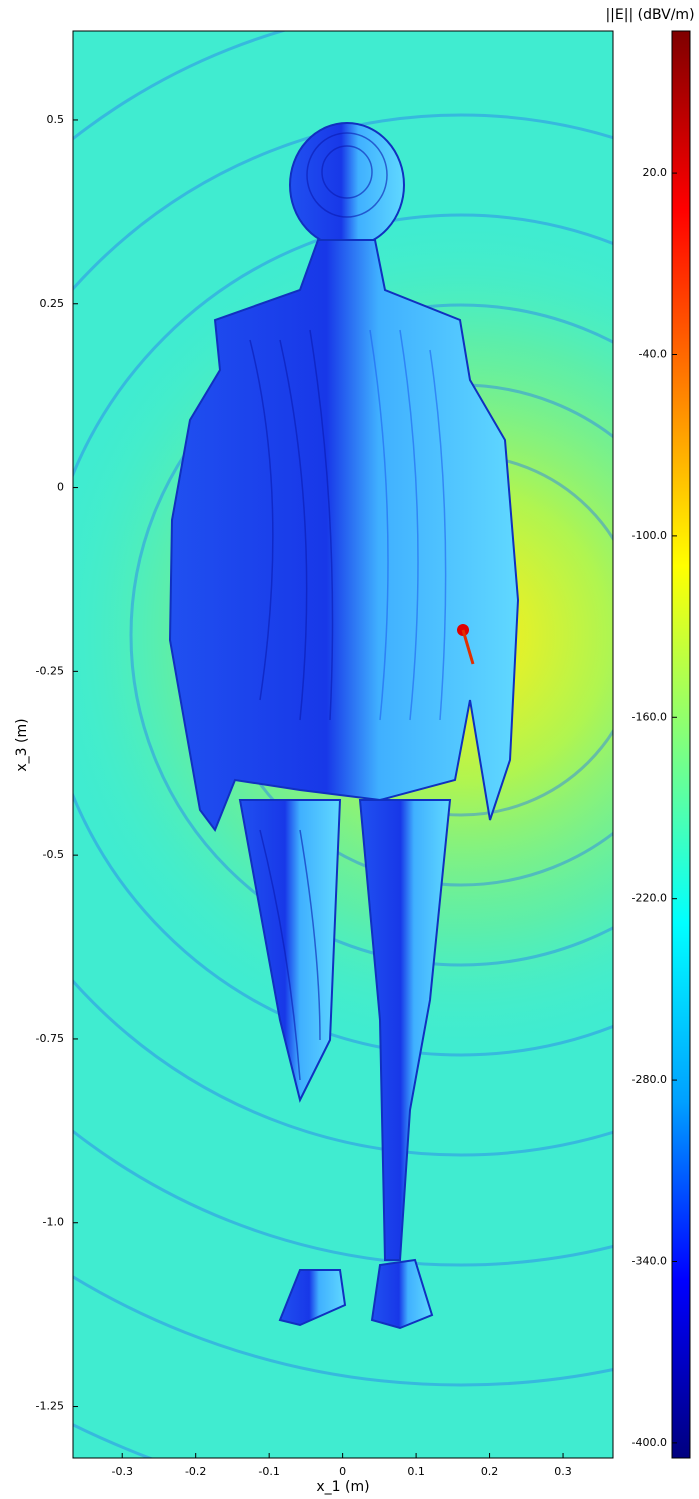 Image resolution: width=699 pixels, height=1499 pixels. Describe the element at coordinates (342, 1487) in the screenshot. I see `x-axis-label: x_1 (m)` at that location.